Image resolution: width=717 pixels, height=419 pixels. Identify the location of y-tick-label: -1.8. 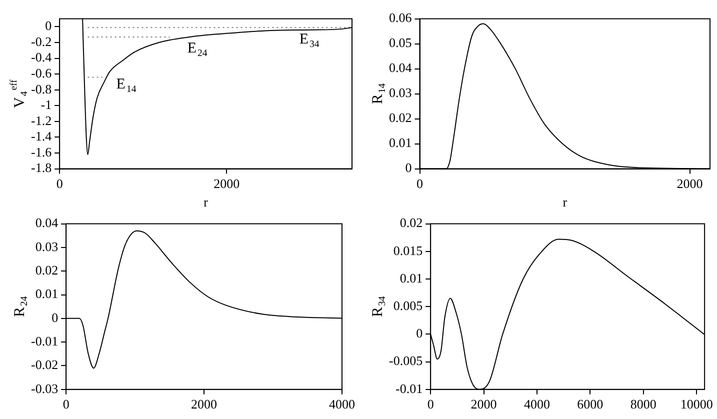
(41, 168).